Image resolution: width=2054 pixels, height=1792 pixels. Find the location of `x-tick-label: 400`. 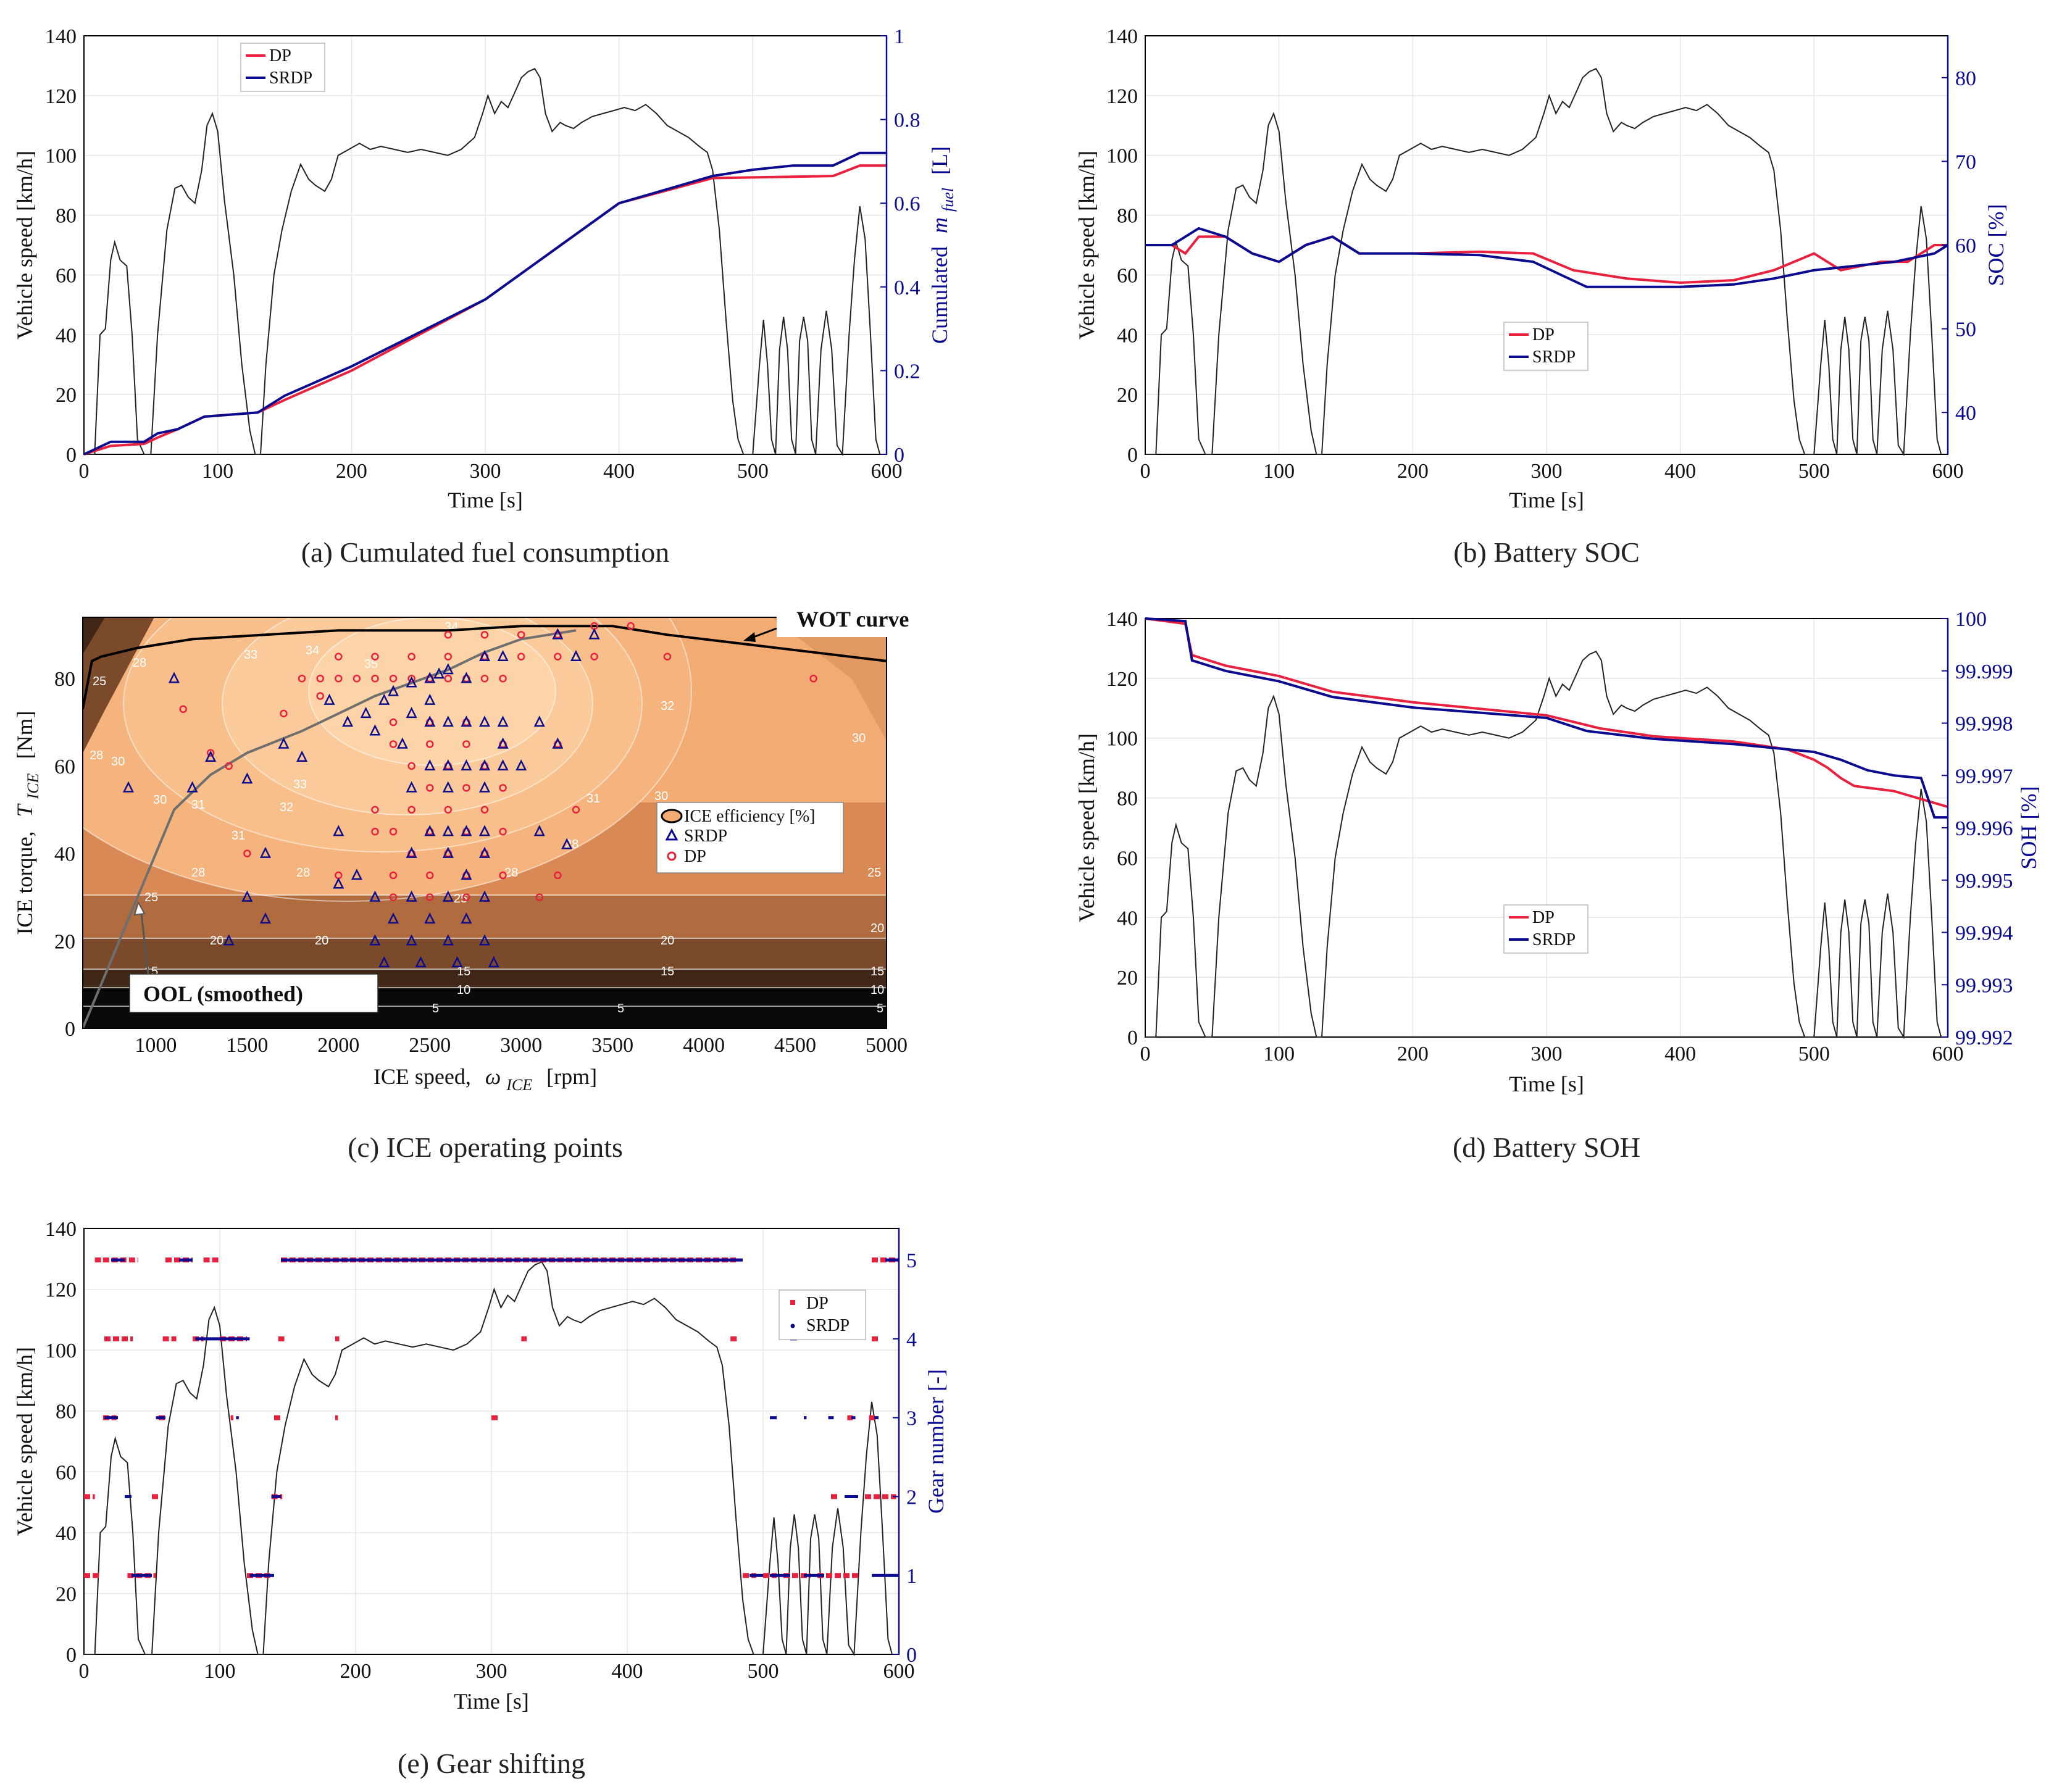

x-tick-label: 400 is located at coordinates (1680, 471).